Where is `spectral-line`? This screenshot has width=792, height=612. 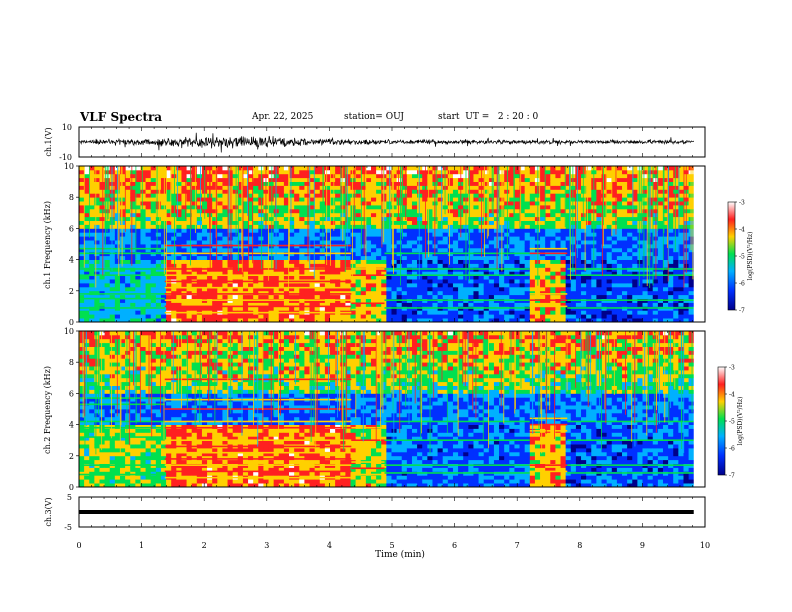 spectral-line is located at coordinates (258, 275).